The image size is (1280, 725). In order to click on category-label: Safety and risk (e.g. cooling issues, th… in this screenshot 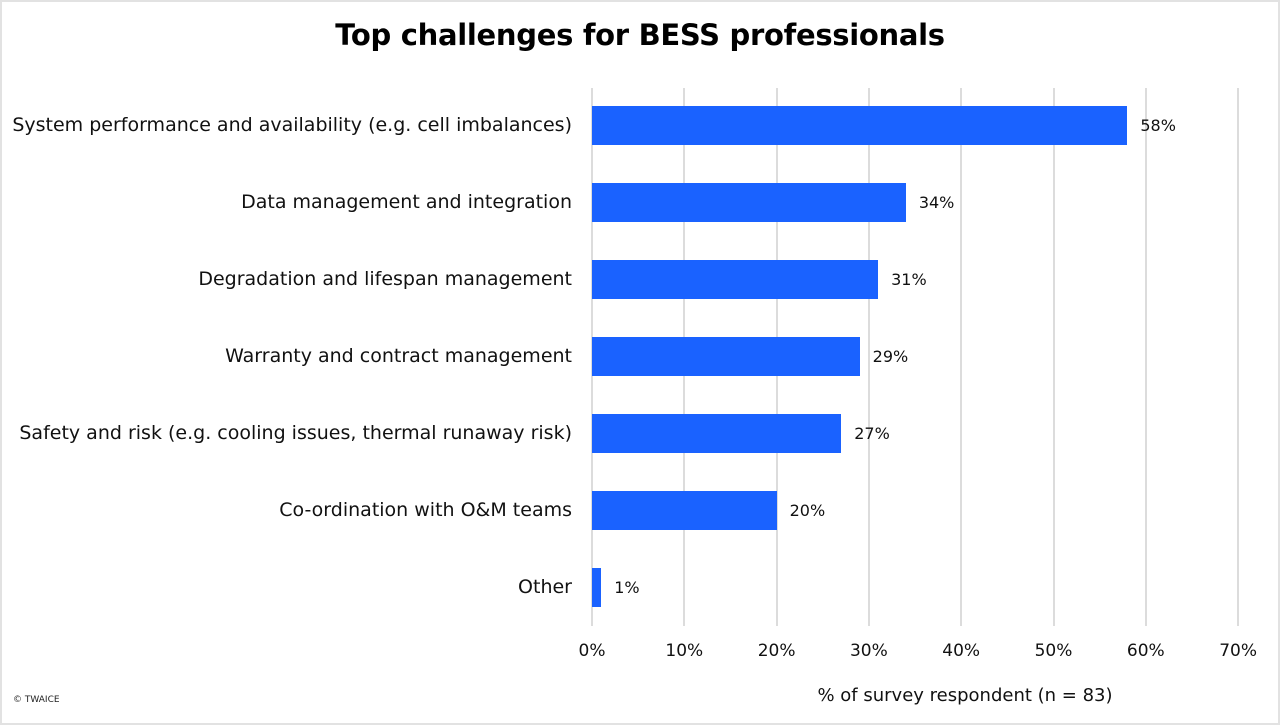, I will do `click(295, 433)`.